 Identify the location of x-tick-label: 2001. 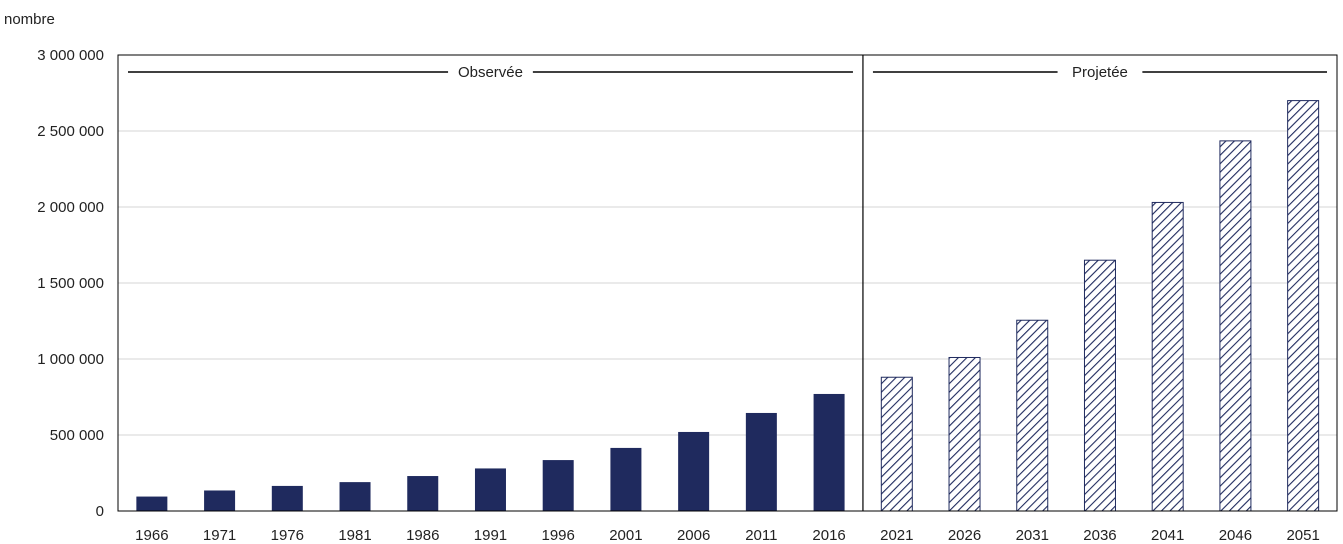
(625, 535).